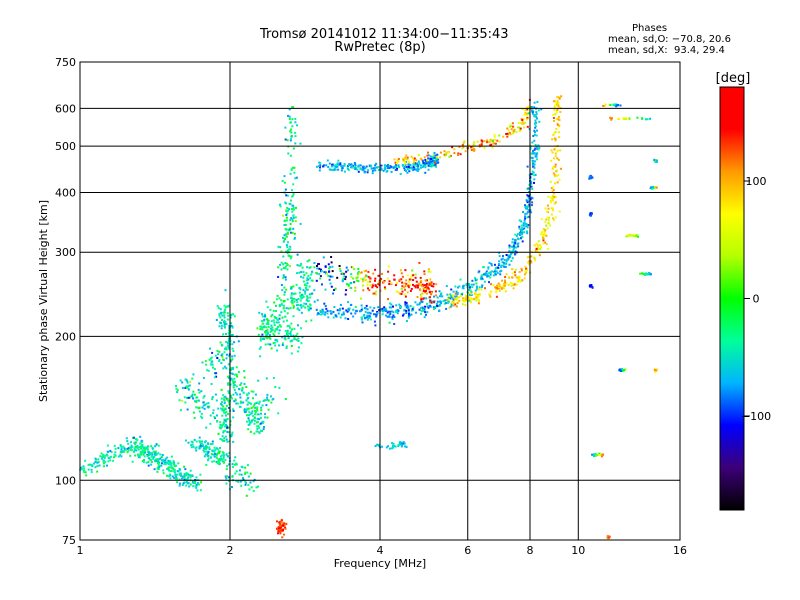 Image resolution: width=800 pixels, height=600 pixels. Describe the element at coordinates (65, 62) in the screenshot. I see `y-tick-label: 750` at that location.